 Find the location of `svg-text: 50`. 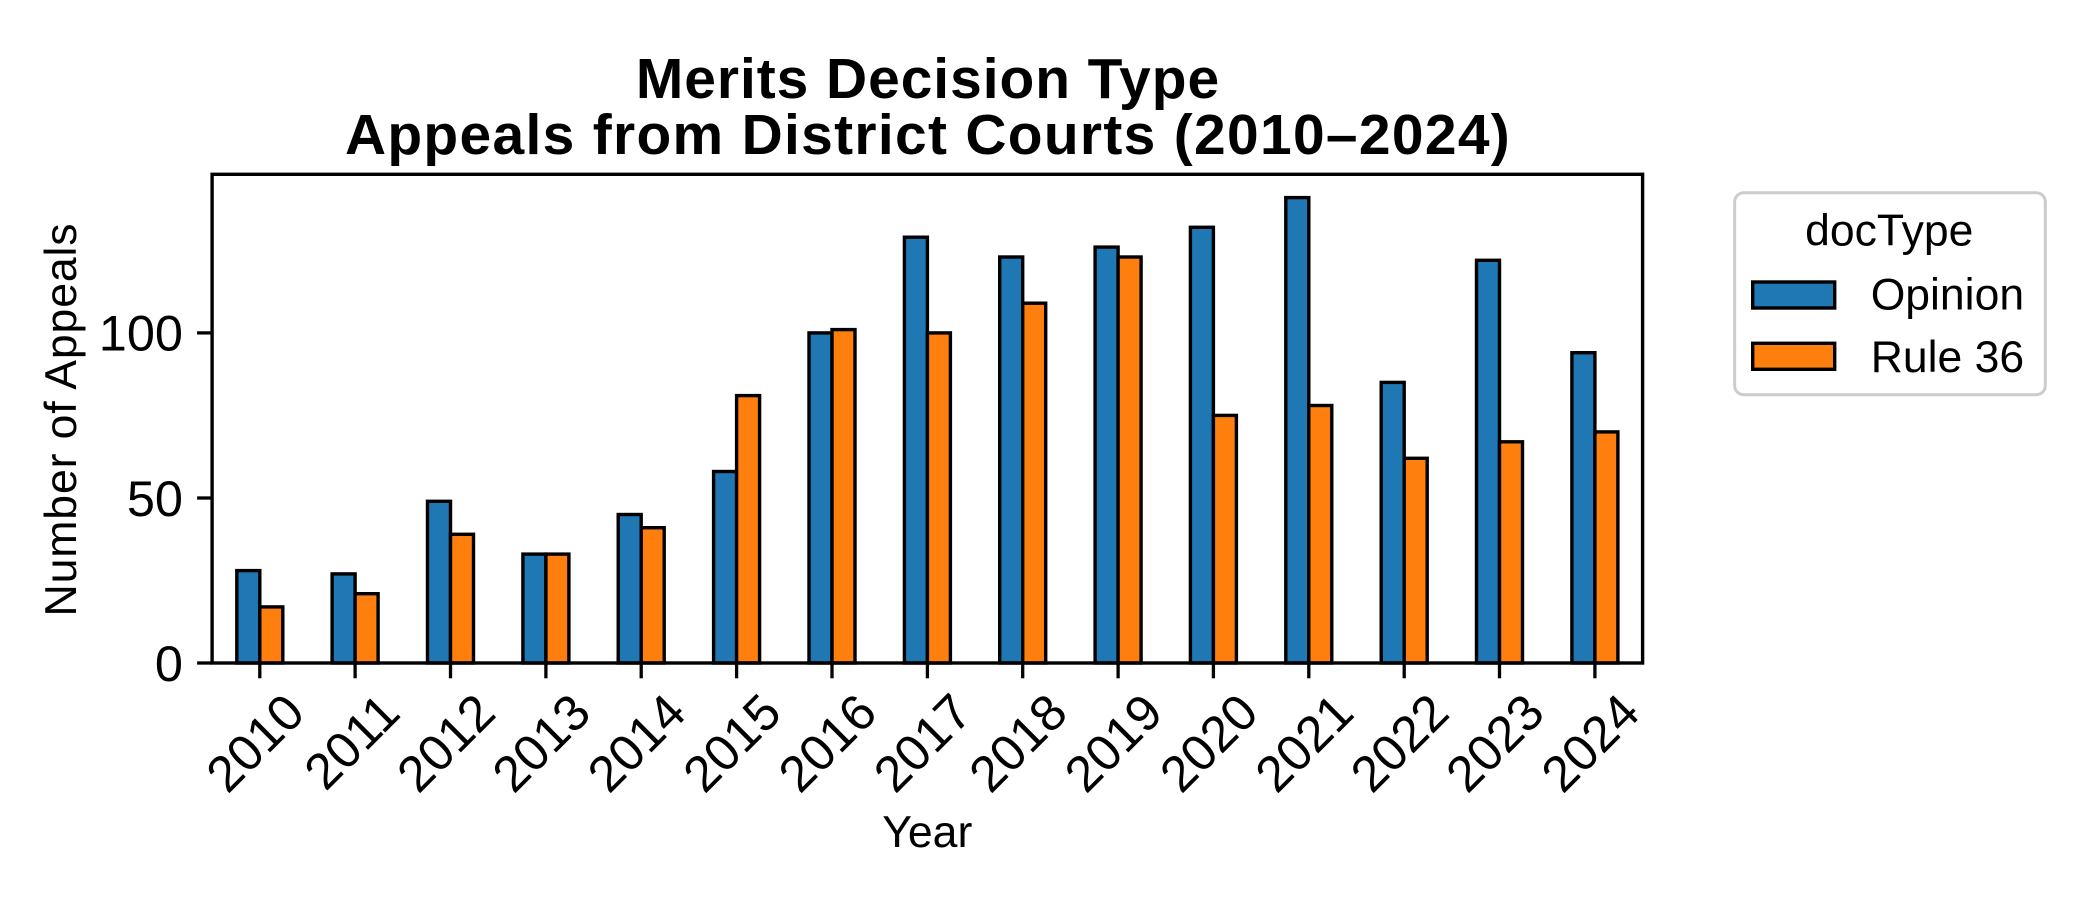

svg-text: 50 is located at coordinates (155, 498).